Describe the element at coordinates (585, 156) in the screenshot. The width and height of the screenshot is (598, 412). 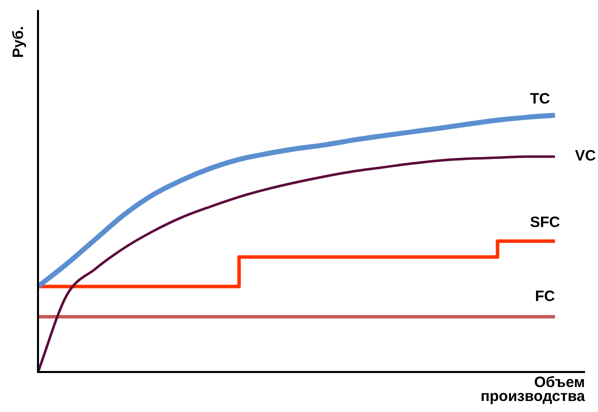
I see `series-label: VC` at that location.